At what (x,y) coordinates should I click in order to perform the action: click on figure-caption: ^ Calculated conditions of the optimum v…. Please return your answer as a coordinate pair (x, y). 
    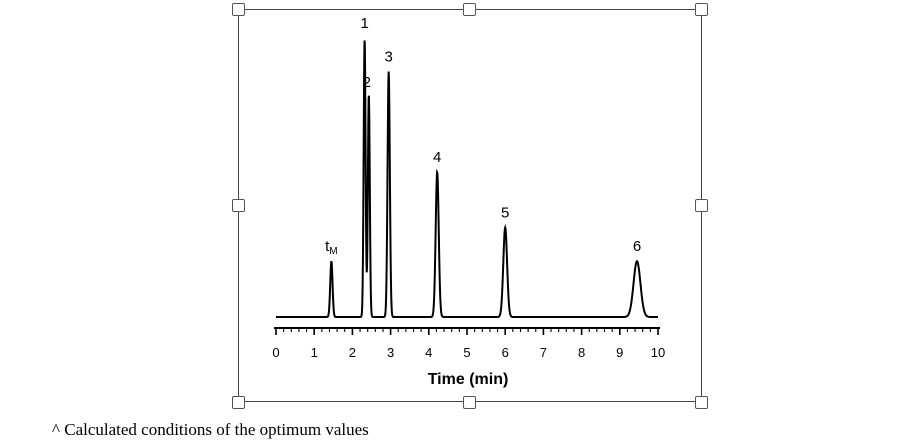
    Looking at the image, I should click on (210, 429).